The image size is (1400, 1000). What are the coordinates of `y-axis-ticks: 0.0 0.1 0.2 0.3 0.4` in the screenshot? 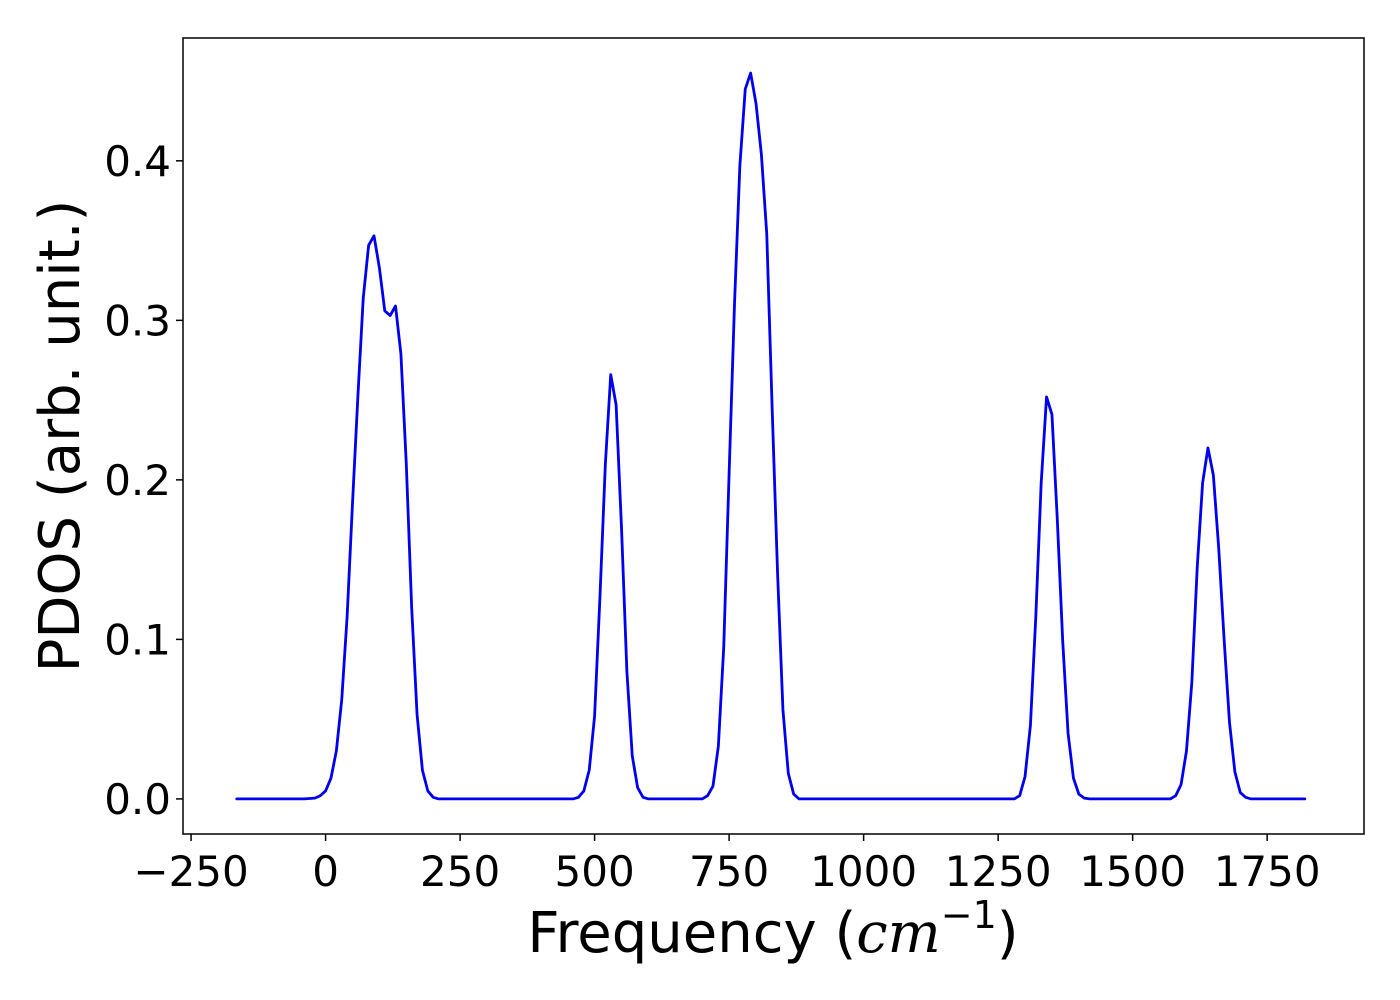 It's located at (143, 480).